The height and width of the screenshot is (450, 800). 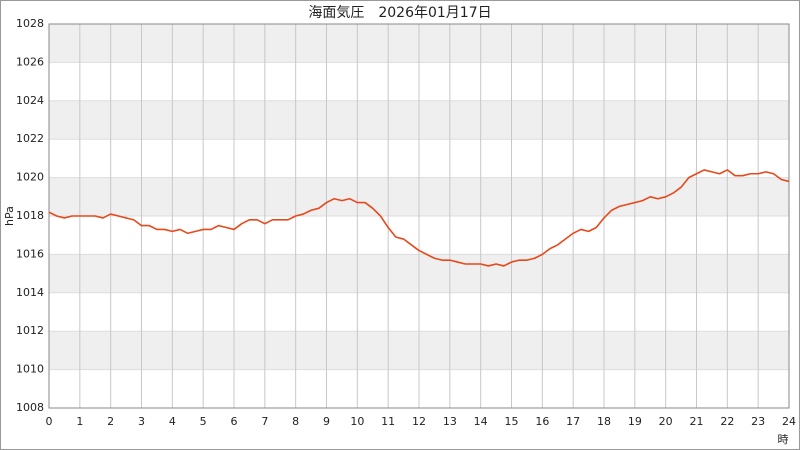 I want to click on x-tick-label: 14, so click(x=481, y=421).